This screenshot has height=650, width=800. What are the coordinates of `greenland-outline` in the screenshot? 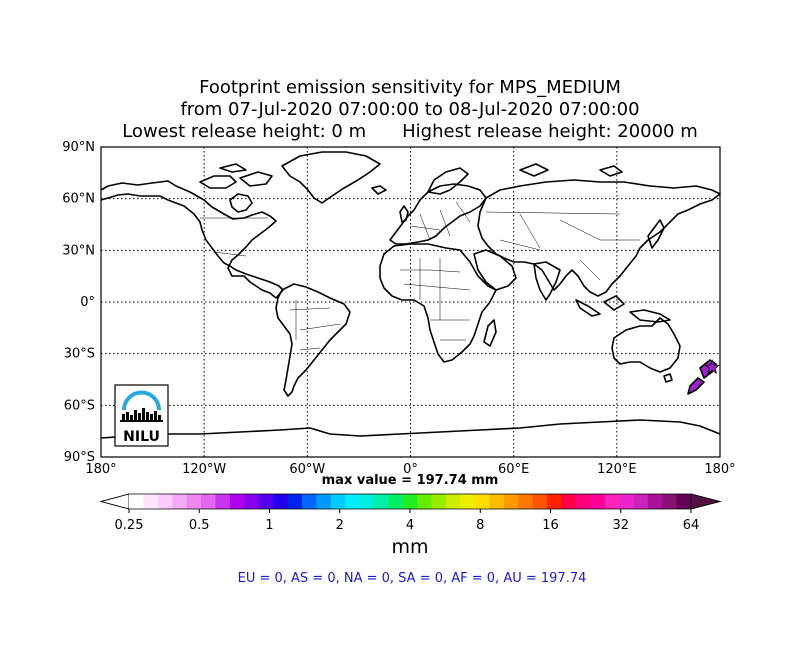 It's located at (331, 177).